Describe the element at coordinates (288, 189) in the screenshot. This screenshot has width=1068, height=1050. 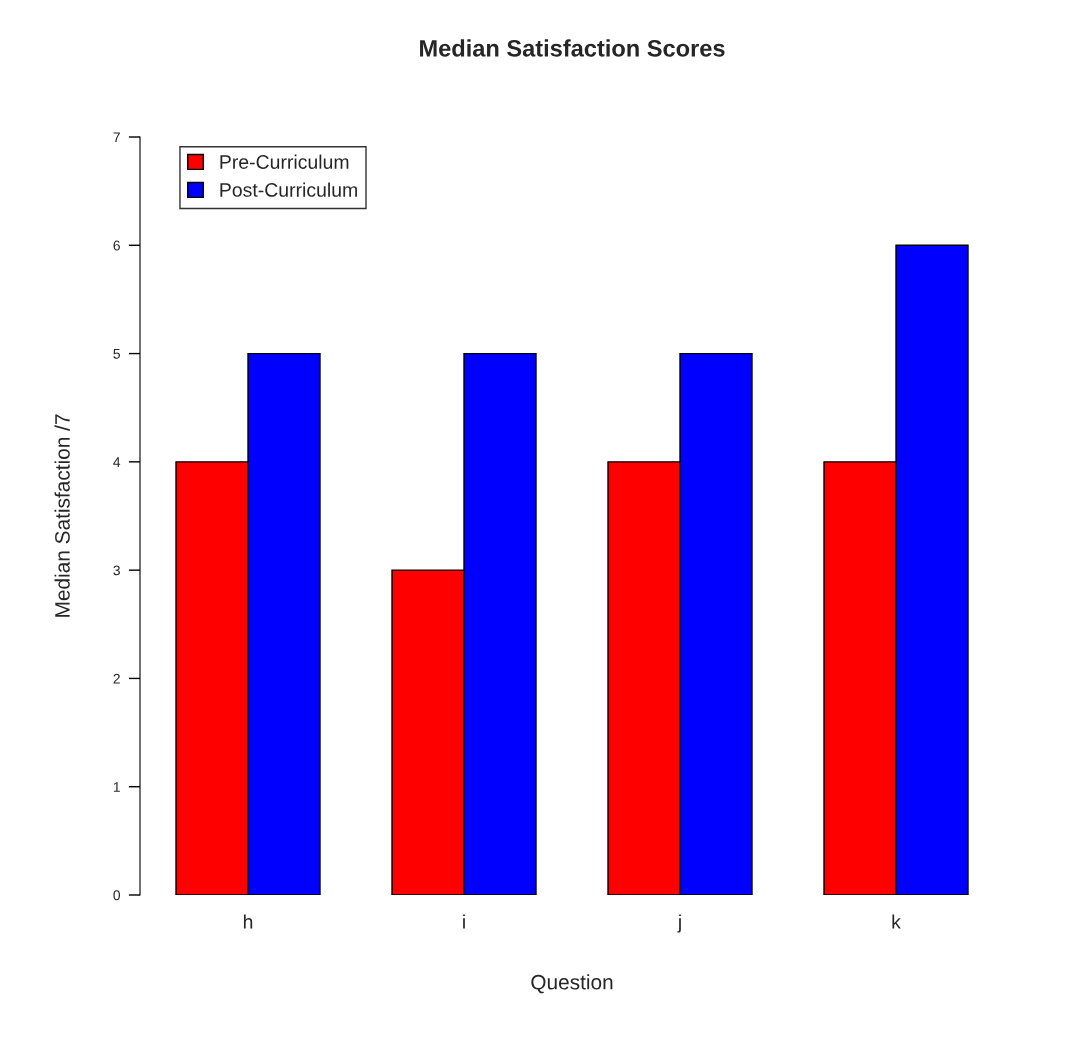
I see `legend-label: Post-Curriculum` at that location.